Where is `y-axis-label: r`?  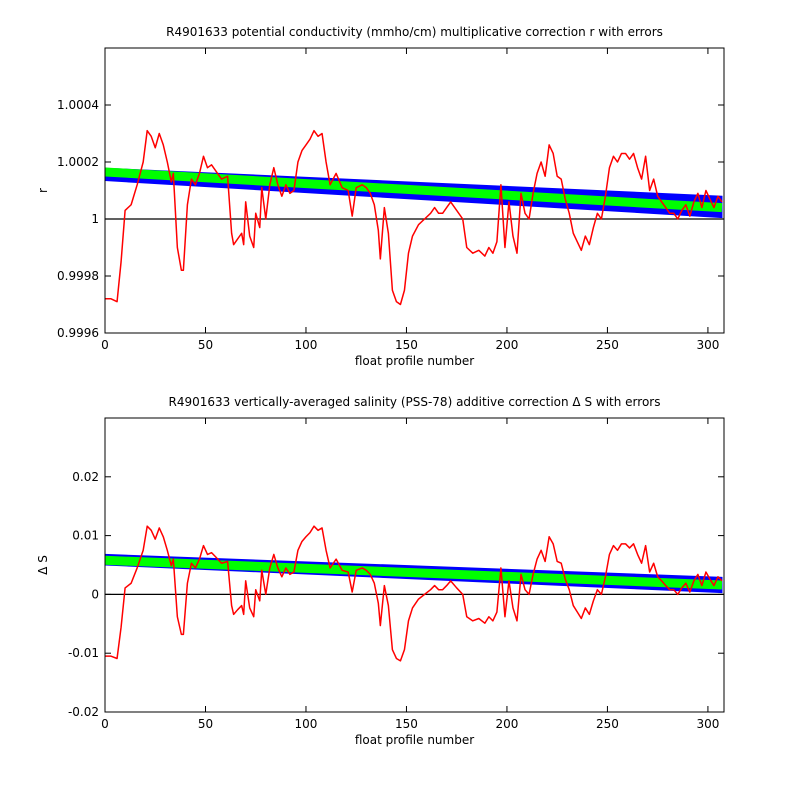 y-axis-label: r is located at coordinates (43, 190).